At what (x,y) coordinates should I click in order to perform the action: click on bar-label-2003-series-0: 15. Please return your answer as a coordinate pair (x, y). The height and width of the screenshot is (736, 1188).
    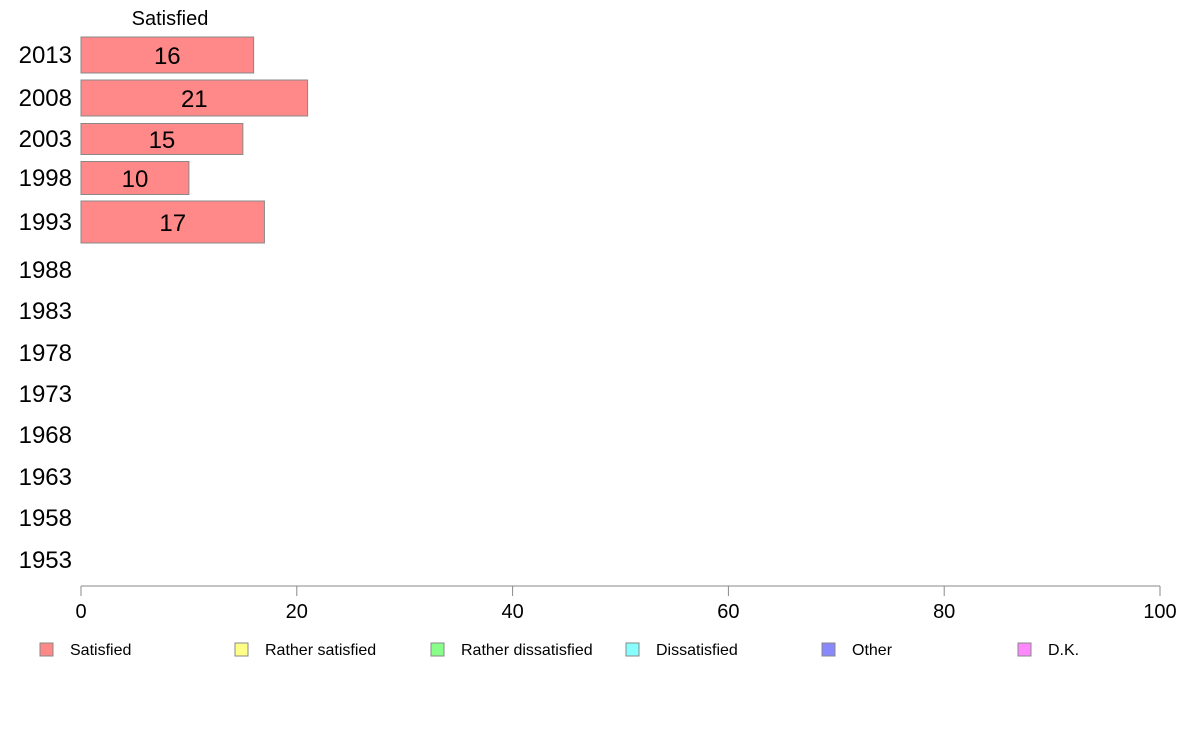
    Looking at the image, I should click on (162, 140).